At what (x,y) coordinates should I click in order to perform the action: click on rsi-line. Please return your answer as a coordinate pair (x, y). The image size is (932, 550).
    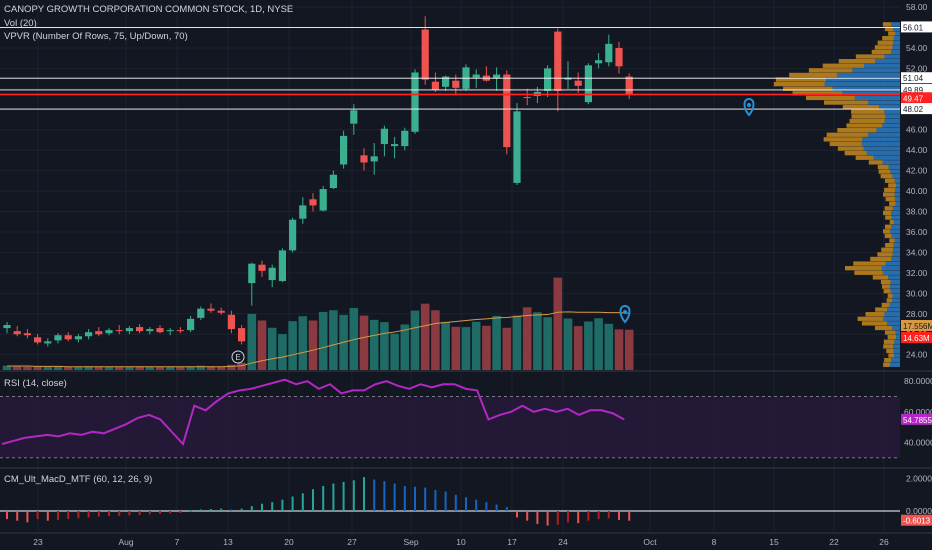
    Looking at the image, I should click on (313, 412).